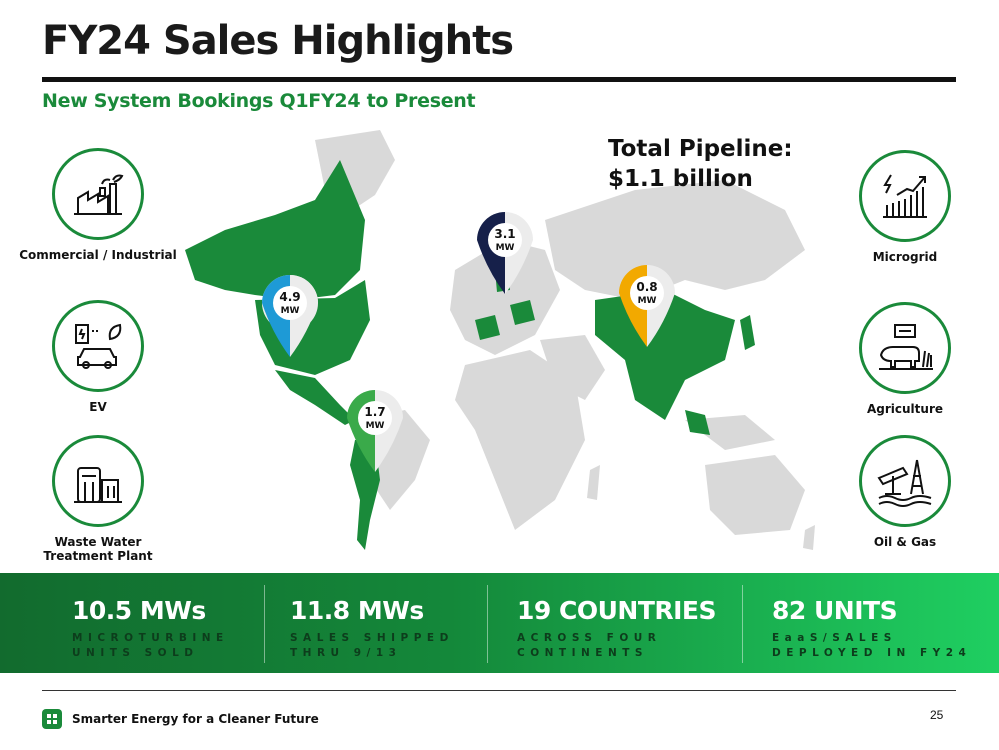 The height and width of the screenshot is (750, 999). I want to click on stat-caption-line2: DEPLOYED IN FY24, so click(872, 653).